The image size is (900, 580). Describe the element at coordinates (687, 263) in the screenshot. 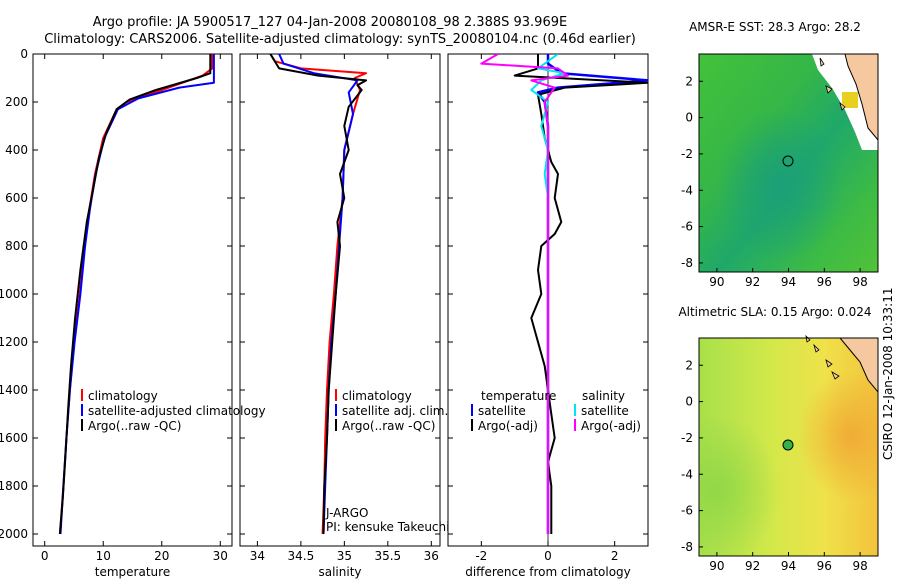

I see `sst-map-ytick-label: -8` at that location.